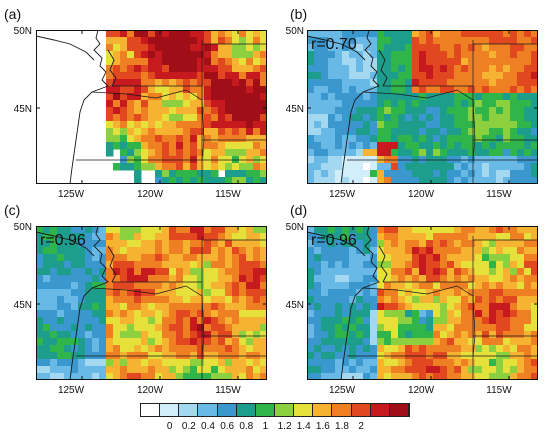 The width and height of the screenshot is (550, 440). What do you see at coordinates (284, 426) in the screenshot?
I see `colorbar-tick-label: 1.2` at bounding box center [284, 426].